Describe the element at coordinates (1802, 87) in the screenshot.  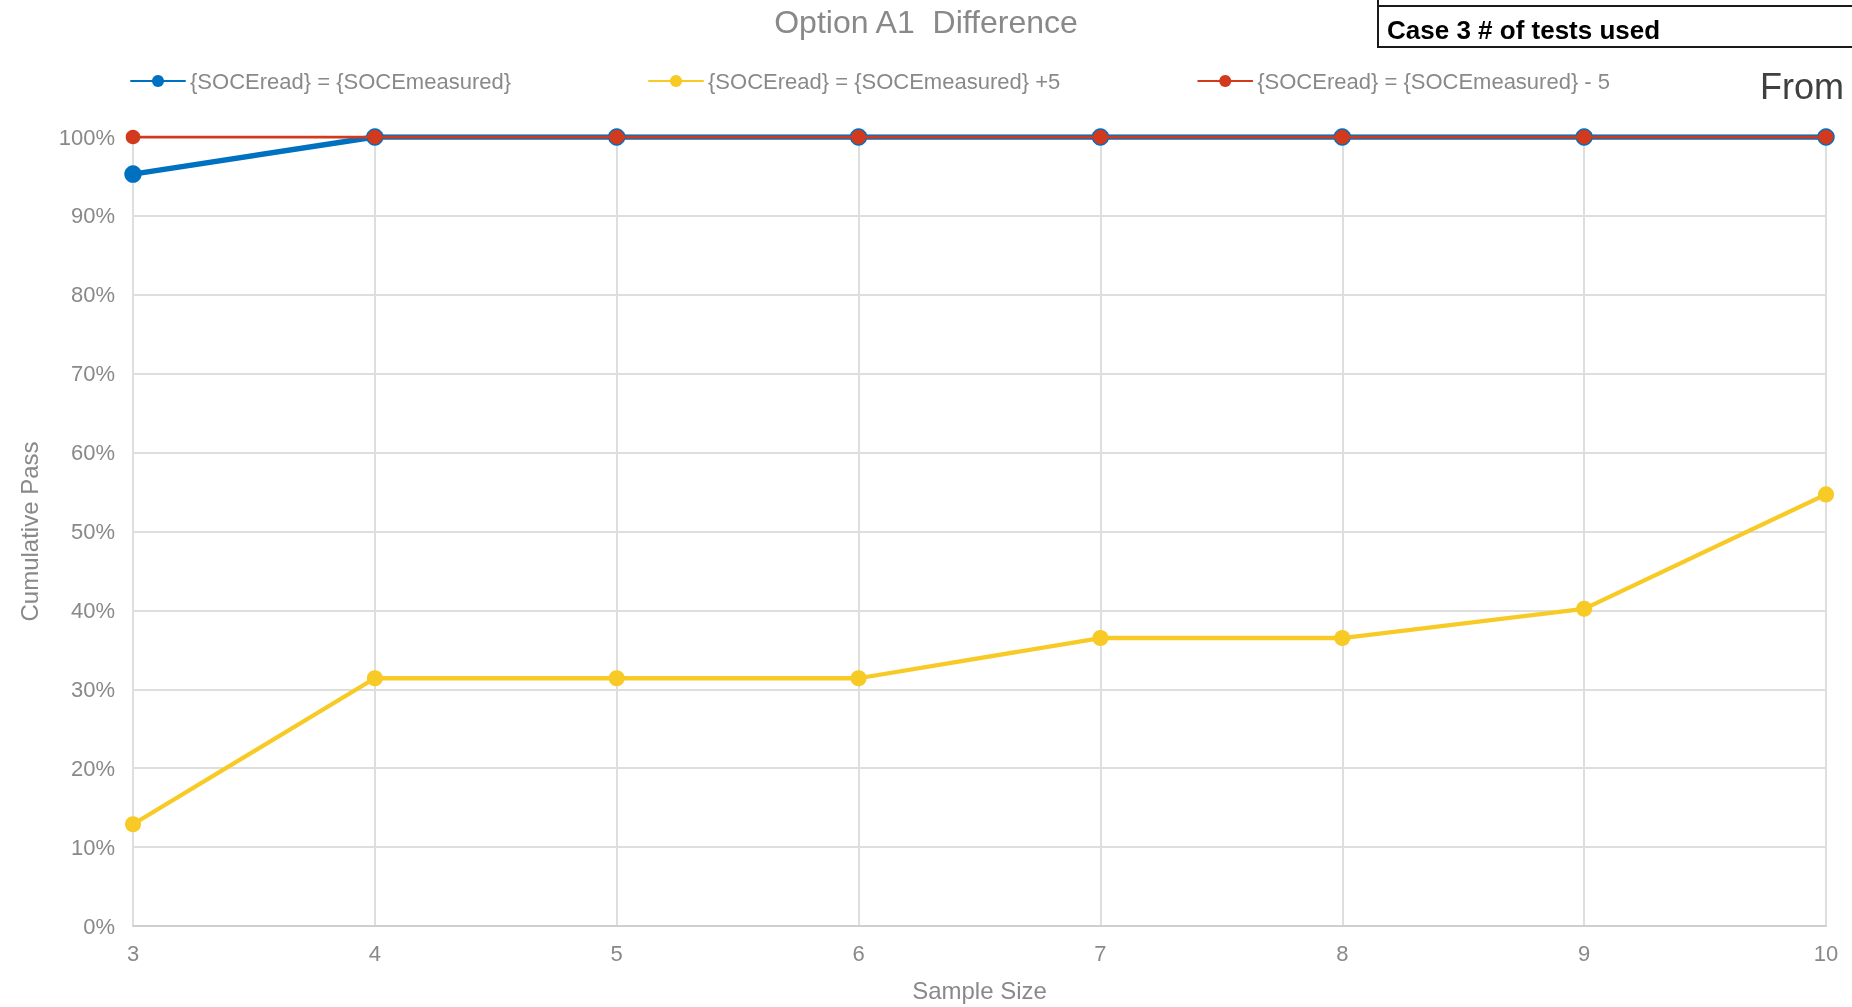
I see `text: From` at that location.